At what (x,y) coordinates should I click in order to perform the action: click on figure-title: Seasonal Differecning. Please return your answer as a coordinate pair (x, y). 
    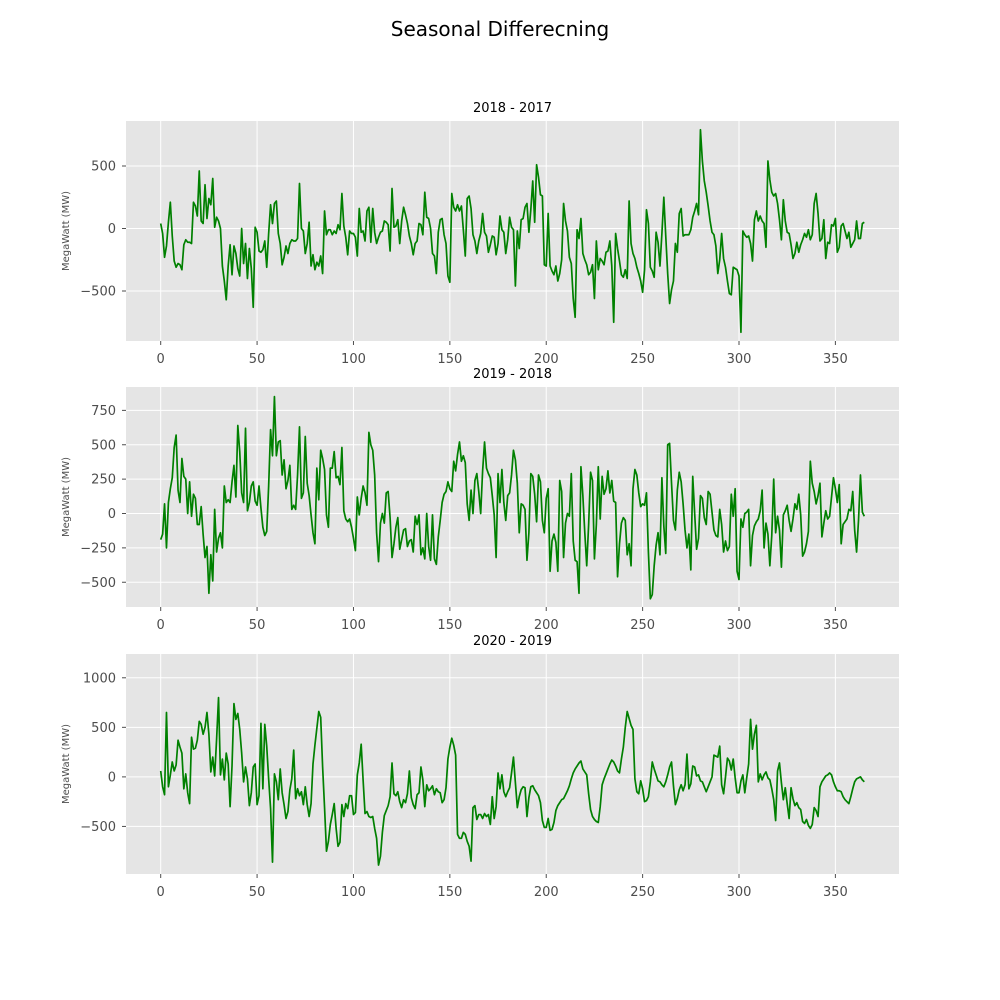
    Looking at the image, I should click on (500, 29).